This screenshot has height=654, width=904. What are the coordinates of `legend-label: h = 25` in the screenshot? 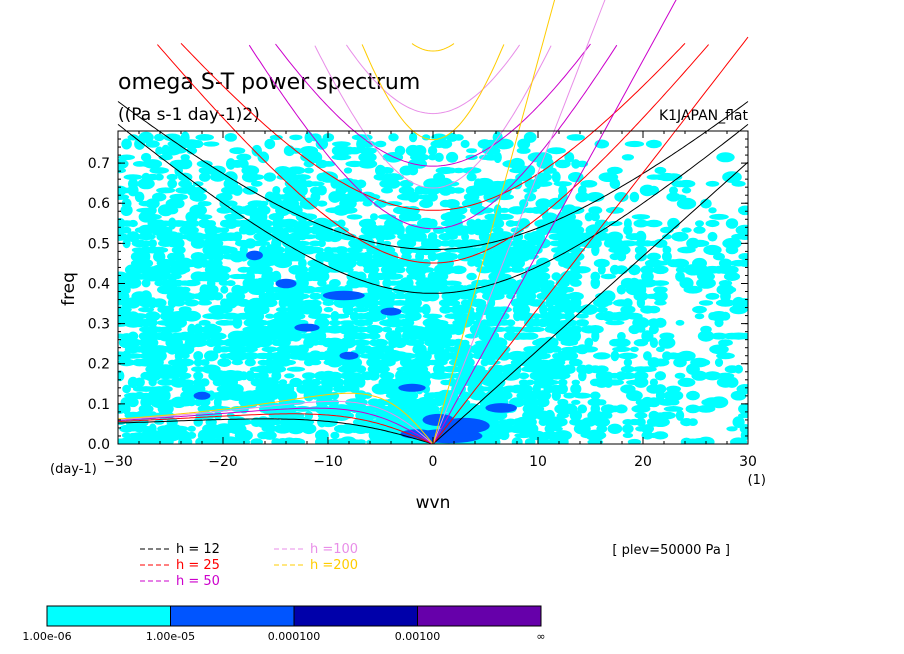 It's located at (198, 565).